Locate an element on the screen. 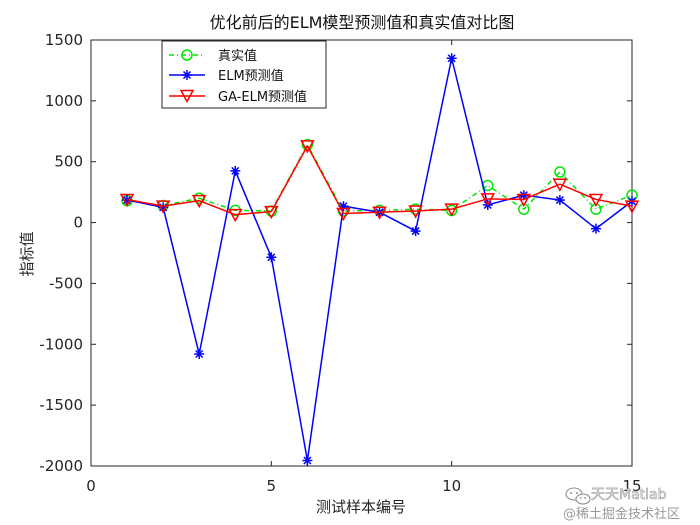 The height and width of the screenshot is (525, 700). wechat-icon is located at coordinates (578, 496).